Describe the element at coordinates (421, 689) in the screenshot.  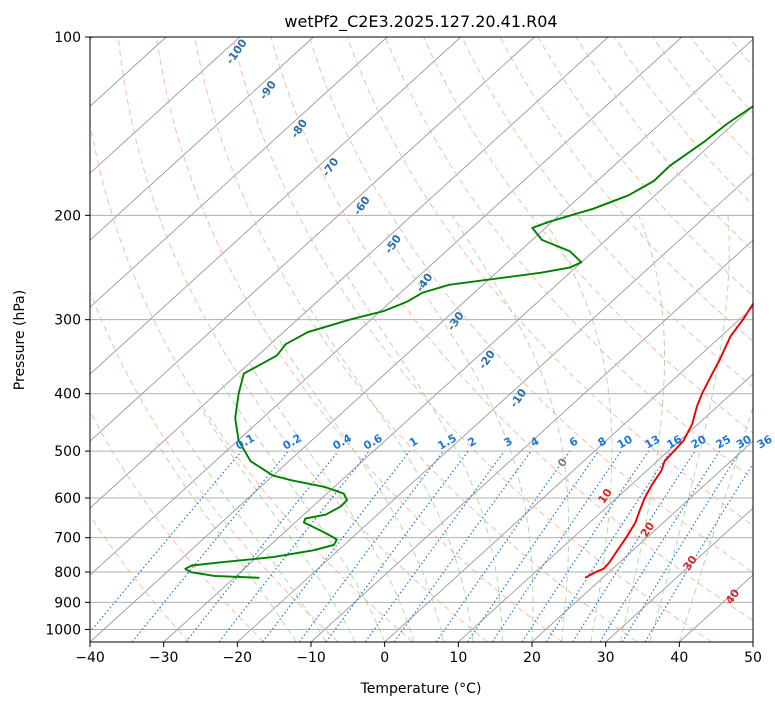
I see `x-axis-label: Temperature (°C)` at that location.